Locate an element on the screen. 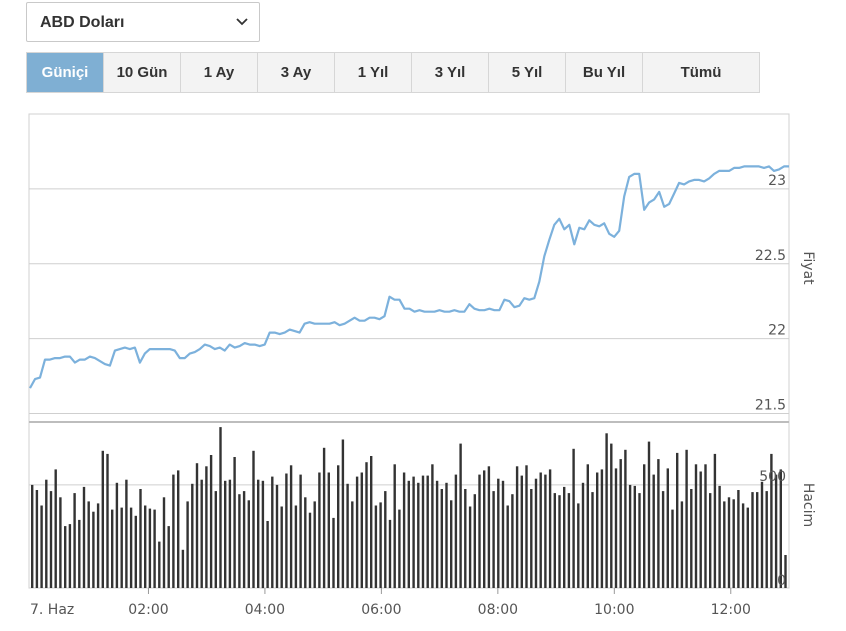 Image resolution: width=846 pixels, height=631 pixels. price-tick-label: 22 is located at coordinates (777, 331).